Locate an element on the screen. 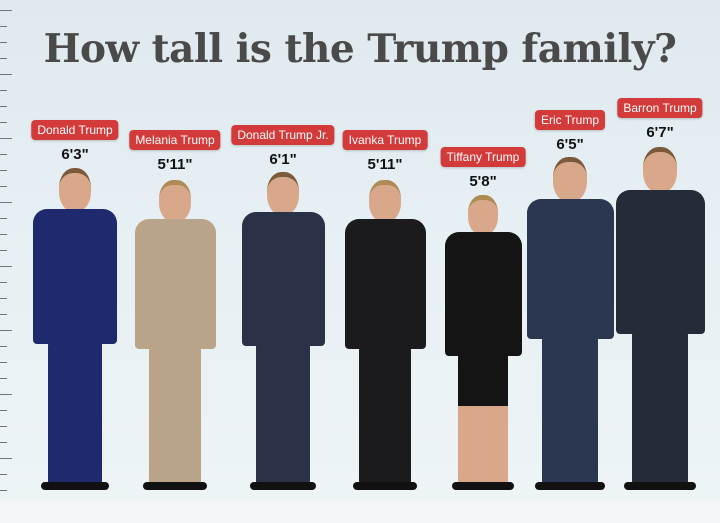  name-label: Barron Trump is located at coordinates (660, 108).